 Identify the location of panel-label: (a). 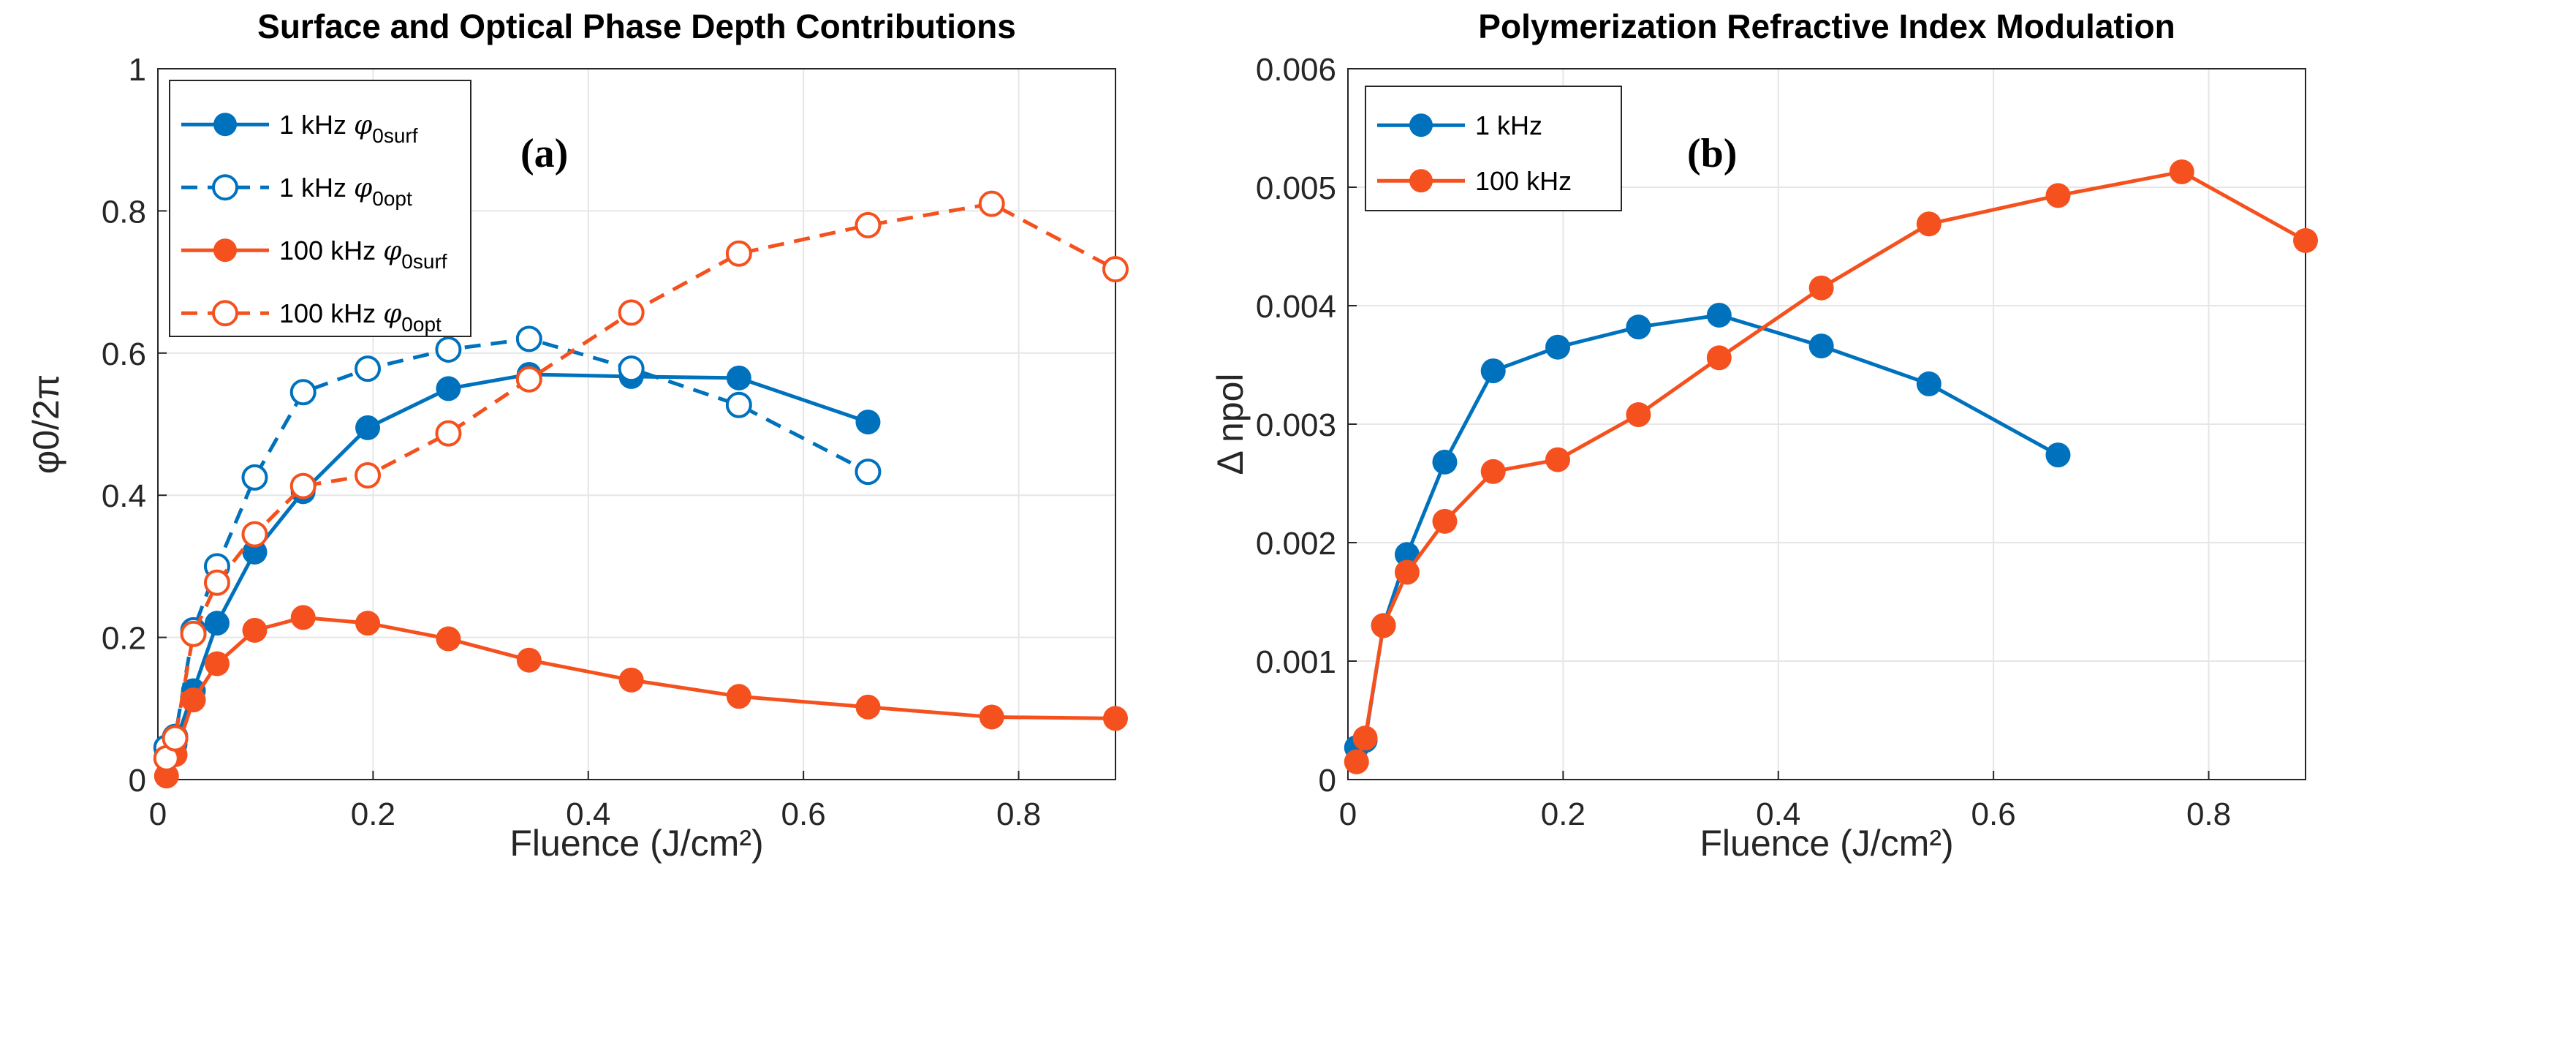
(544, 153).